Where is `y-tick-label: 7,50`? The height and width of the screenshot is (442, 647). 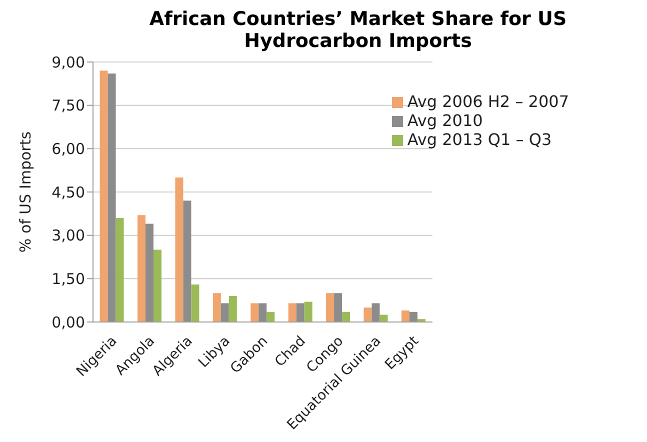 y-tick-label: 7,50 is located at coordinates (68, 105).